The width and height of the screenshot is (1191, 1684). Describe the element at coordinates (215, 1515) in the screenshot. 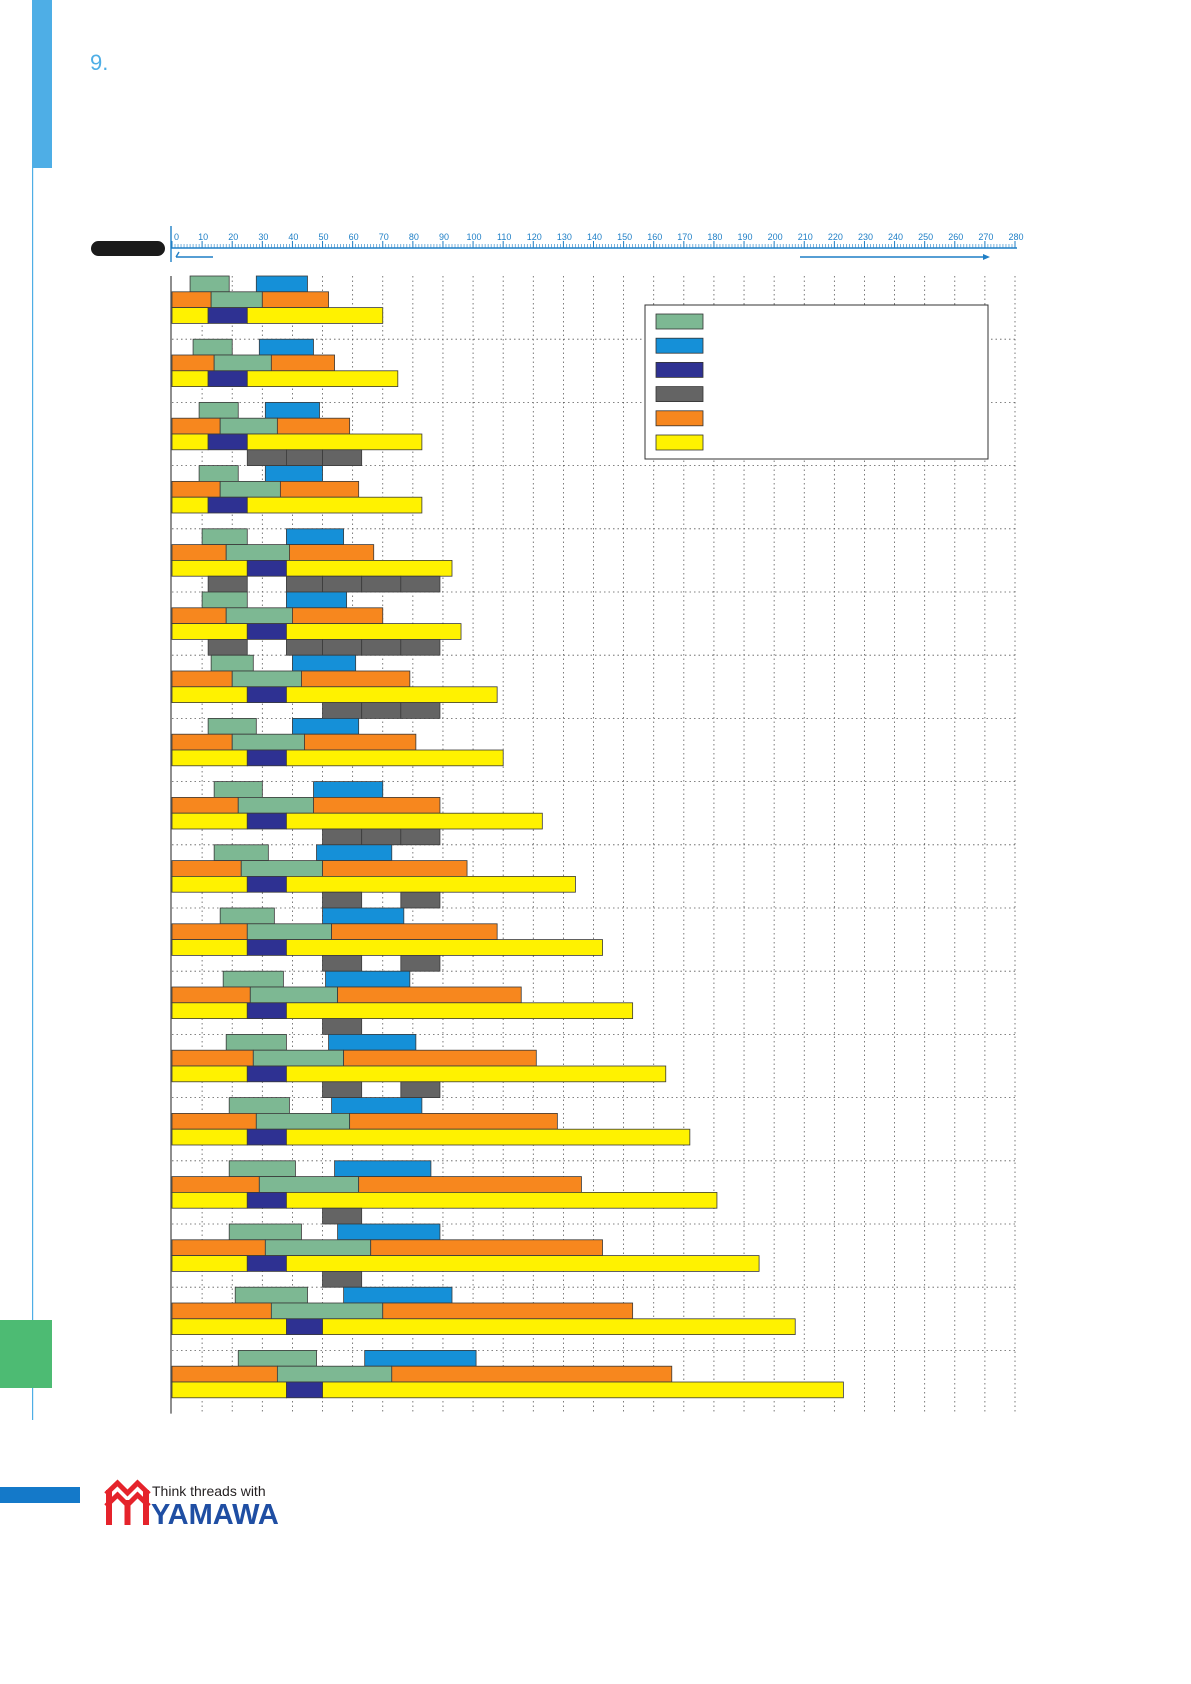

I see `logo-wordmark: YAMAWA` at that location.